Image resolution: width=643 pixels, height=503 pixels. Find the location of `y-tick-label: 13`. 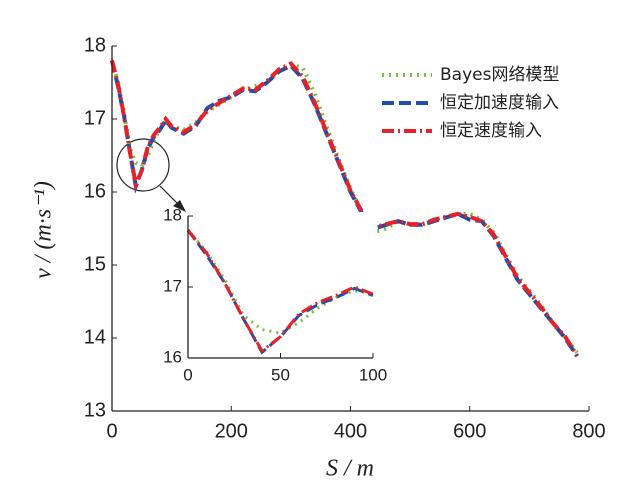

y-tick-label: 13 is located at coordinates (95, 410).